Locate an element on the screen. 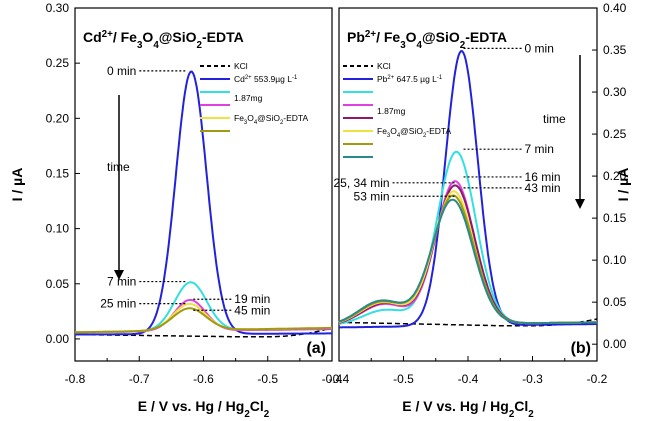 This screenshot has width=661, height=421. time-annotation: 25 min is located at coordinates (118, 304).